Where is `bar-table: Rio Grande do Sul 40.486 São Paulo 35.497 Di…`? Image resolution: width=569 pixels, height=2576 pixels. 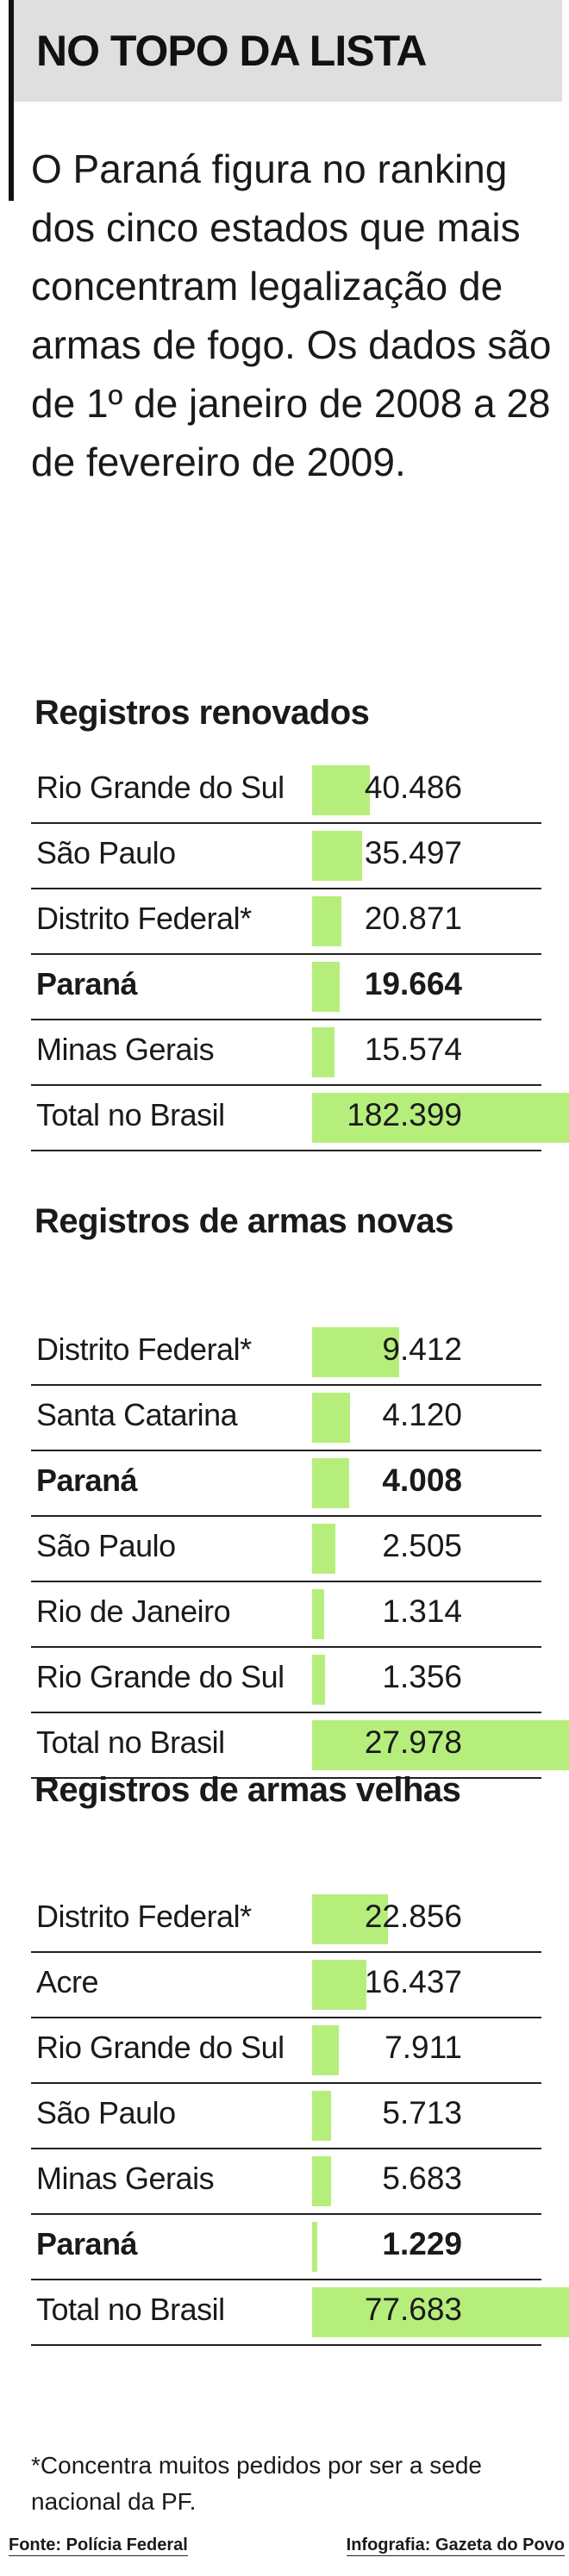
bar-table: Rio Grande do Sul 40.486 São Paulo 35.497 Di… is located at coordinates (300, 954).